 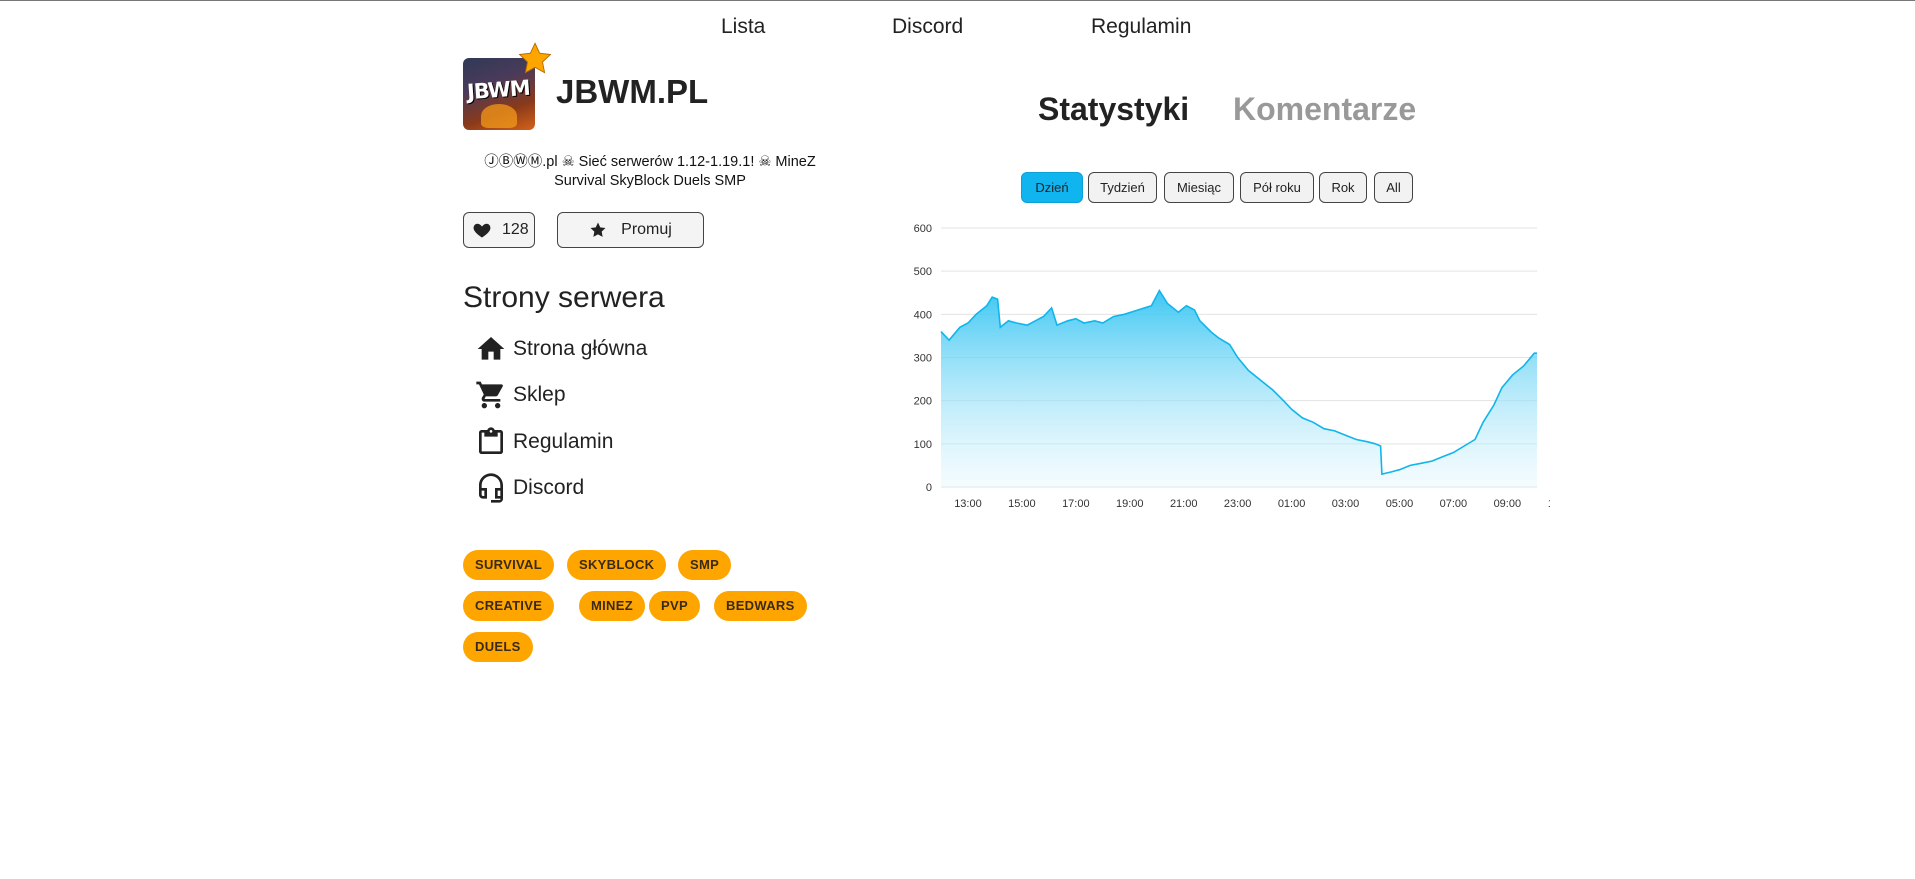 What do you see at coordinates (1238, 504) in the screenshot?
I see `x-tick-label: 23:00` at bounding box center [1238, 504].